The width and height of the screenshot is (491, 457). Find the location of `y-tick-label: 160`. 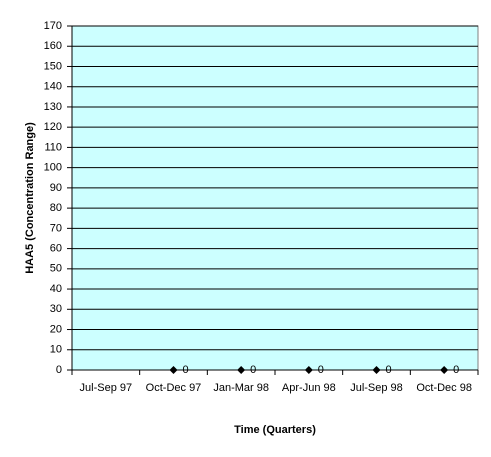

y-tick-label: 160 is located at coordinates (53, 46).